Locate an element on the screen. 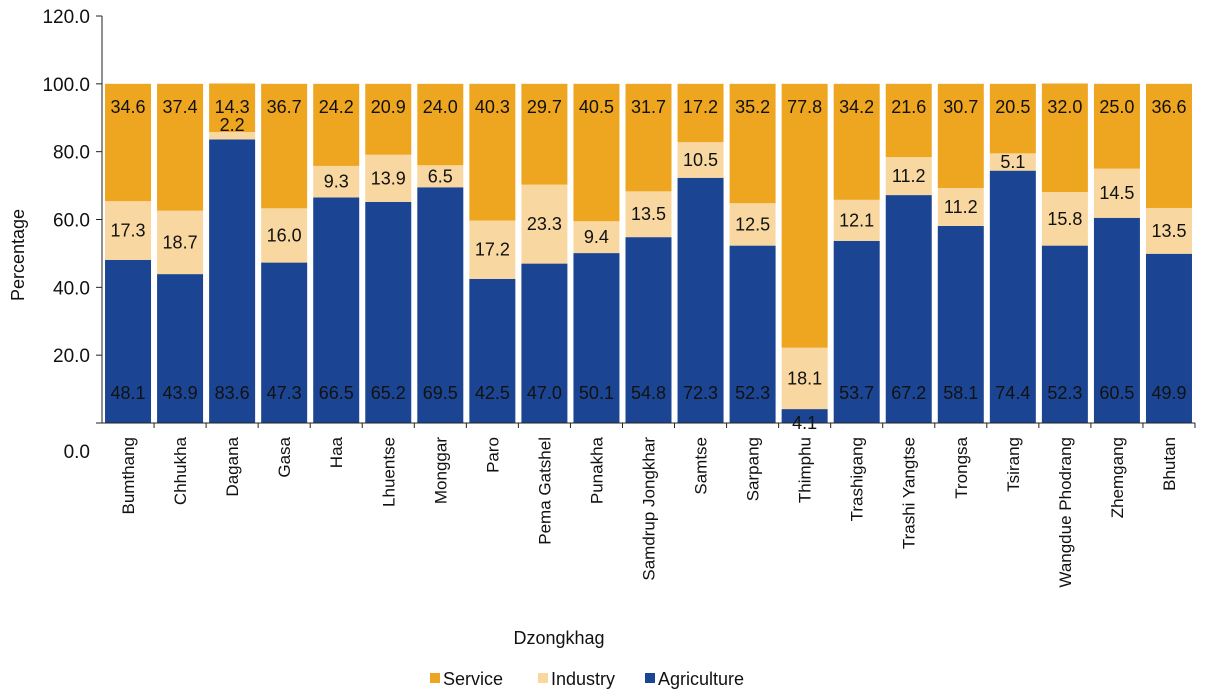  data-label-industry: 15.8 is located at coordinates (1064, 219).